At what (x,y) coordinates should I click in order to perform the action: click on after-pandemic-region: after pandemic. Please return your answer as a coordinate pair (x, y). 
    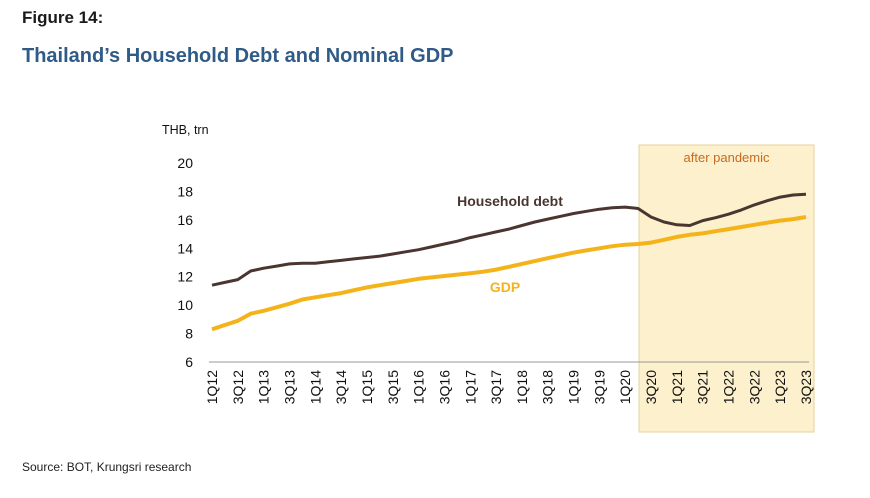
    Looking at the image, I should click on (726, 288).